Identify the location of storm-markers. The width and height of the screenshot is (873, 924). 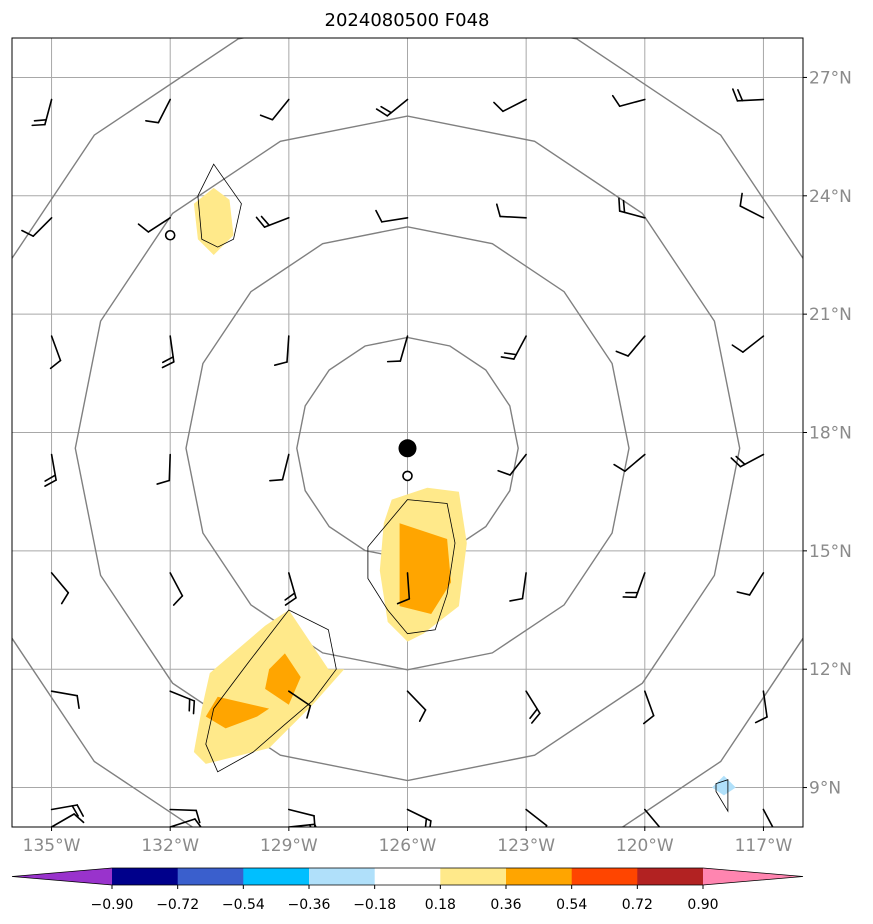
(290, 355).